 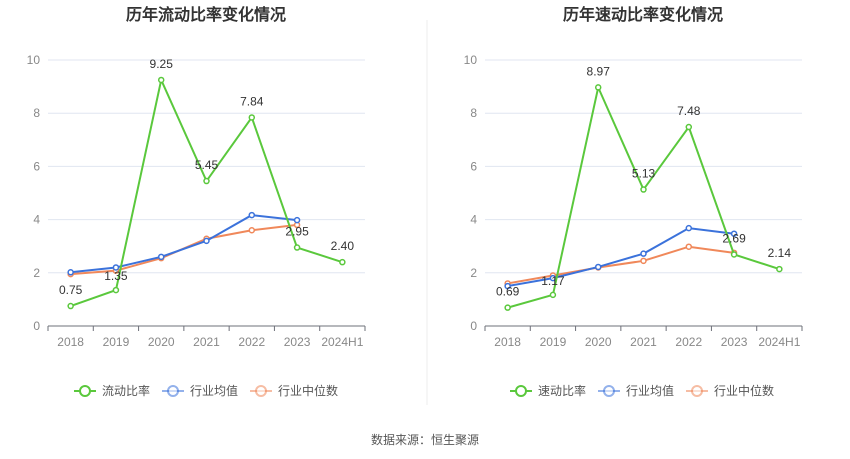 I want to click on data-label: 1.35, so click(x=116, y=276).